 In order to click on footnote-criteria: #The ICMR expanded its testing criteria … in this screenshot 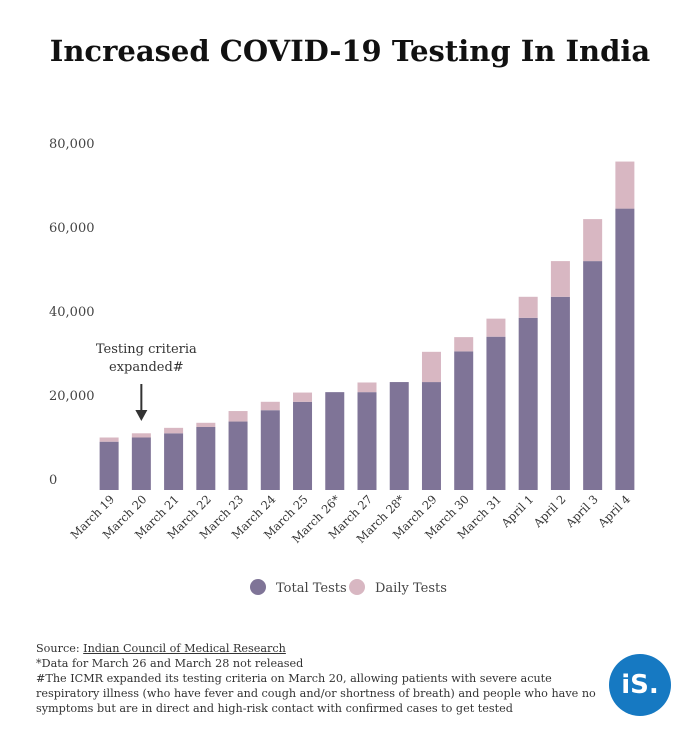, I will do `click(316, 693)`.